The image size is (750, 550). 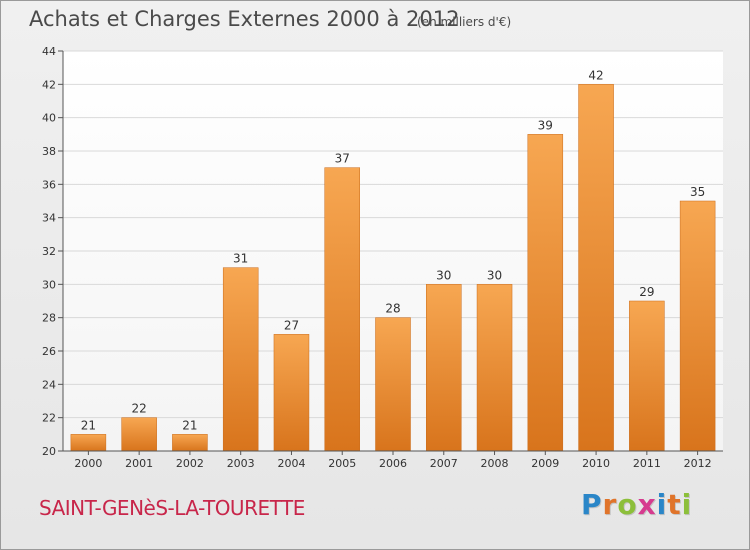 What do you see at coordinates (241, 463) in the screenshot?
I see `x-tick-label: 2003` at bounding box center [241, 463].